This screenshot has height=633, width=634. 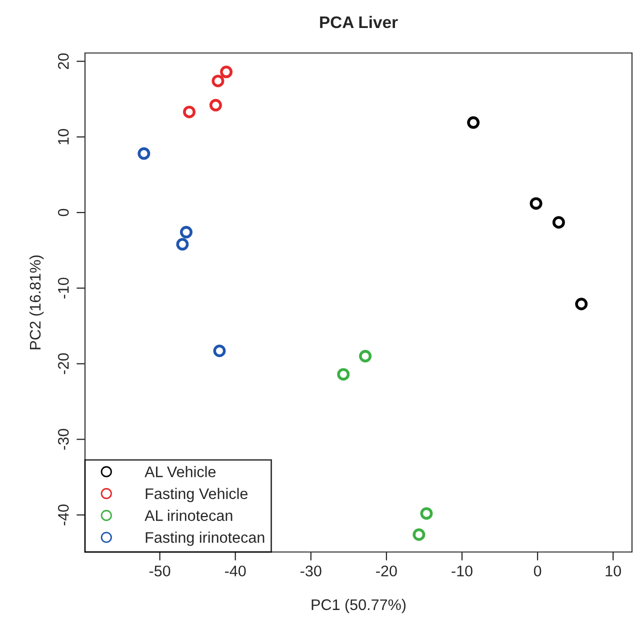 What do you see at coordinates (180, 472) in the screenshot?
I see `legend-label: AL Vehicle` at bounding box center [180, 472].